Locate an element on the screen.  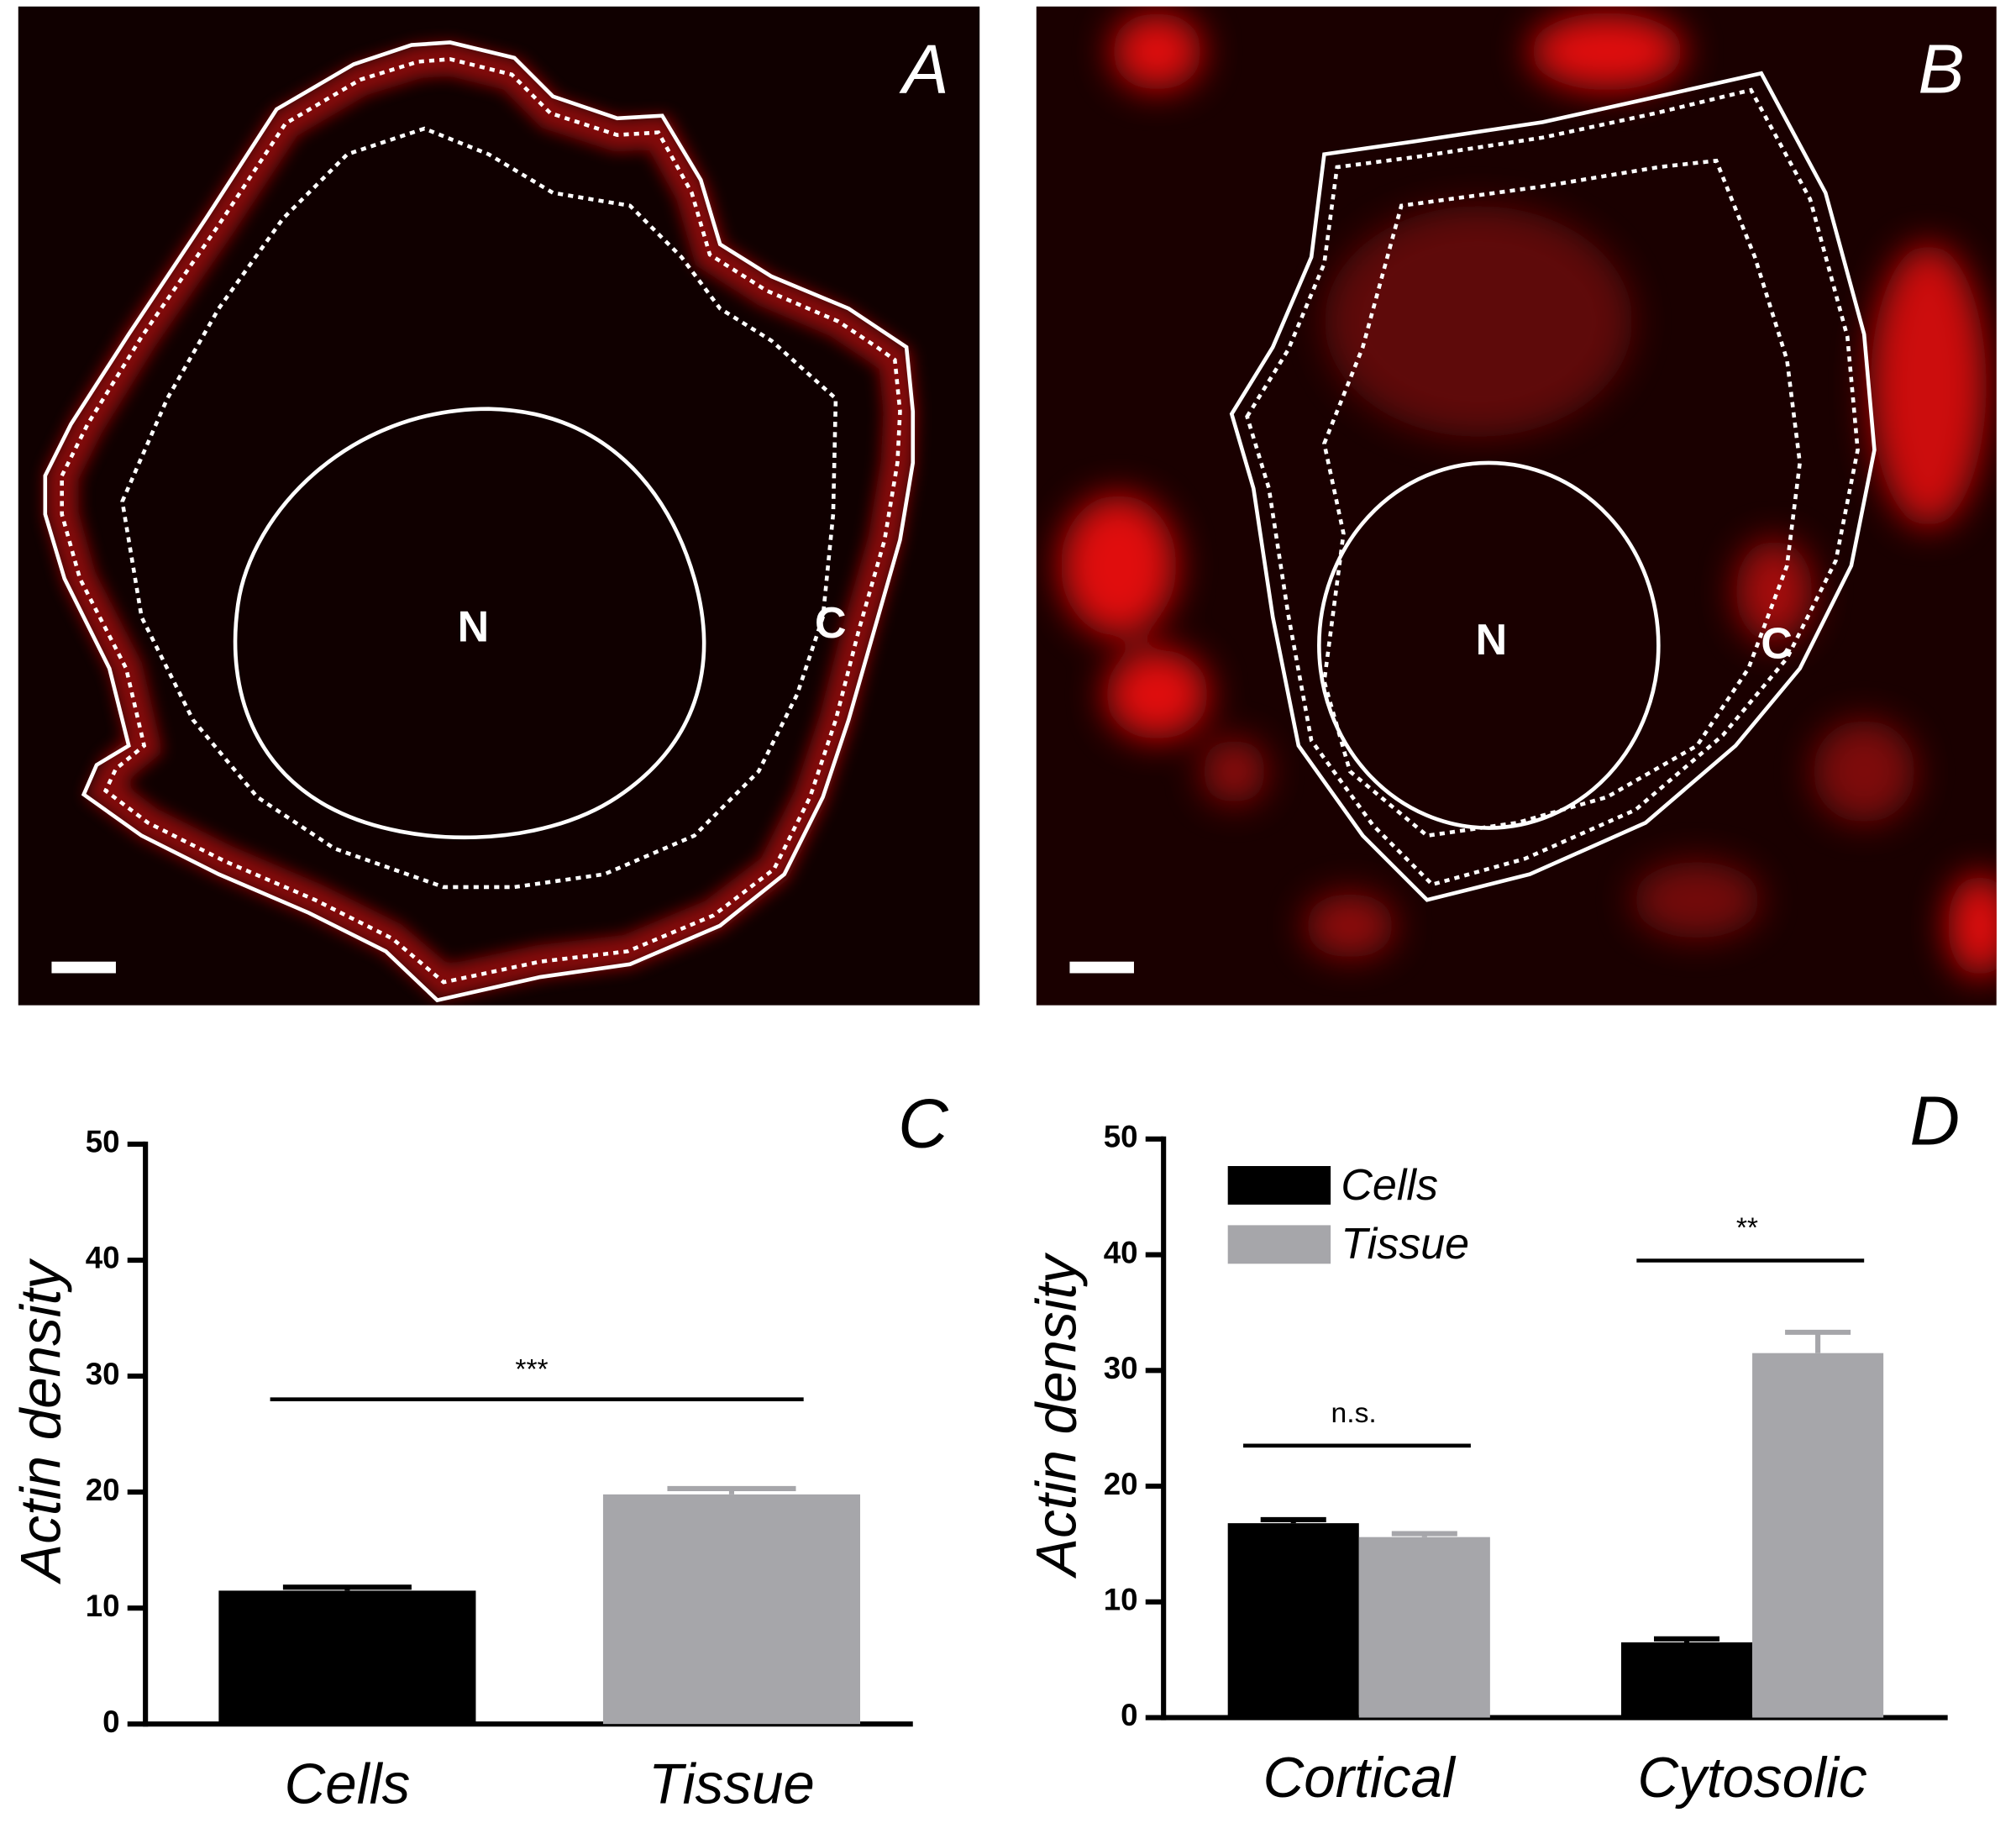
panel-label: B is located at coordinates (1941, 69).